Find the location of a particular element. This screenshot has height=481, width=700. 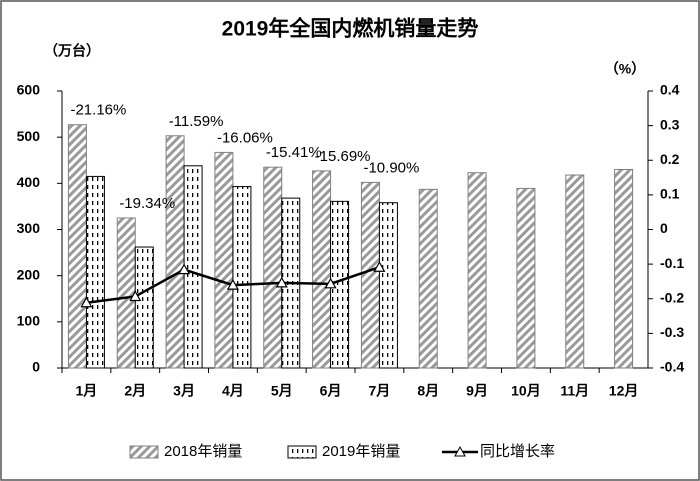

y2-tick-label: -0.4 is located at coordinates (672, 367).